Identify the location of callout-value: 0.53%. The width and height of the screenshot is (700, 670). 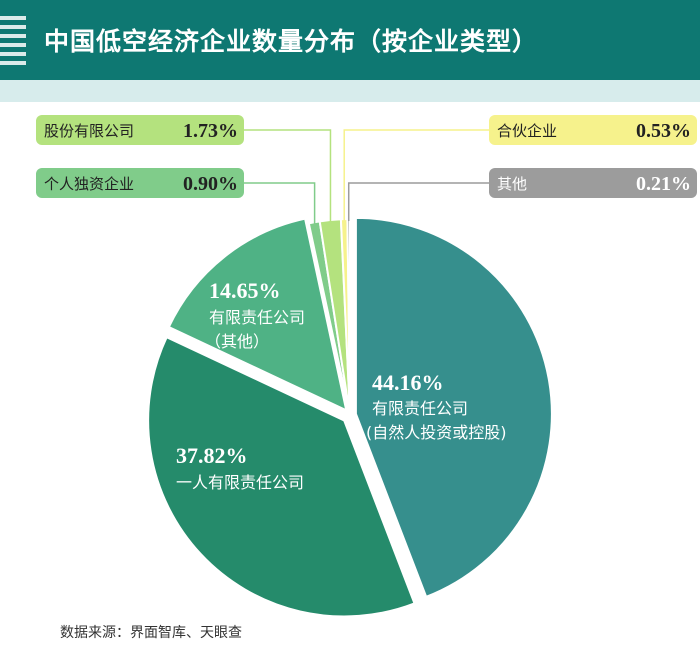
(663, 131).